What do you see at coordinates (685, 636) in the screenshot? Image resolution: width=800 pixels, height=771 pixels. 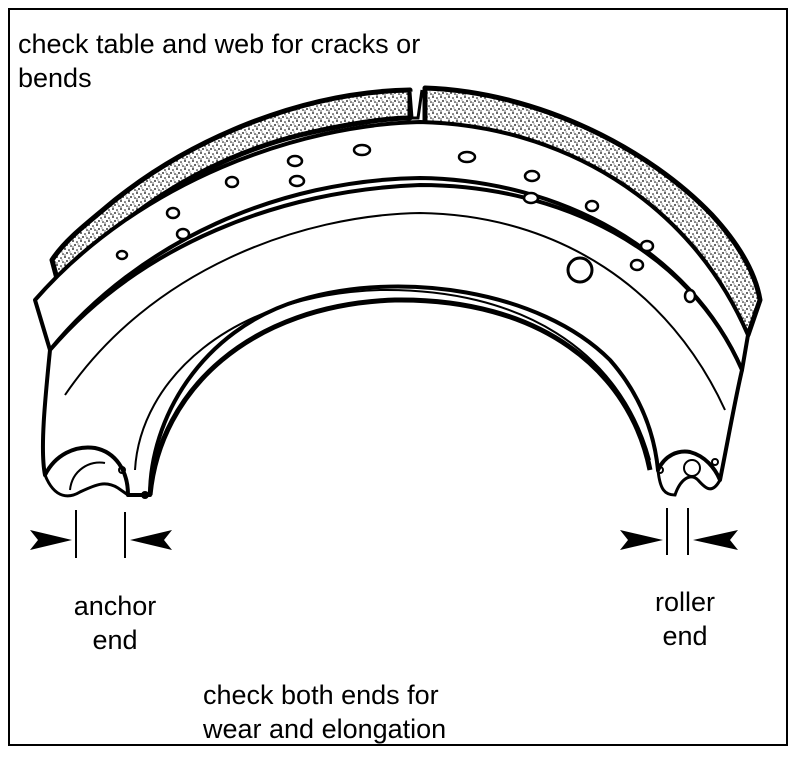 I see `roller-end-label-line-2: end` at bounding box center [685, 636].